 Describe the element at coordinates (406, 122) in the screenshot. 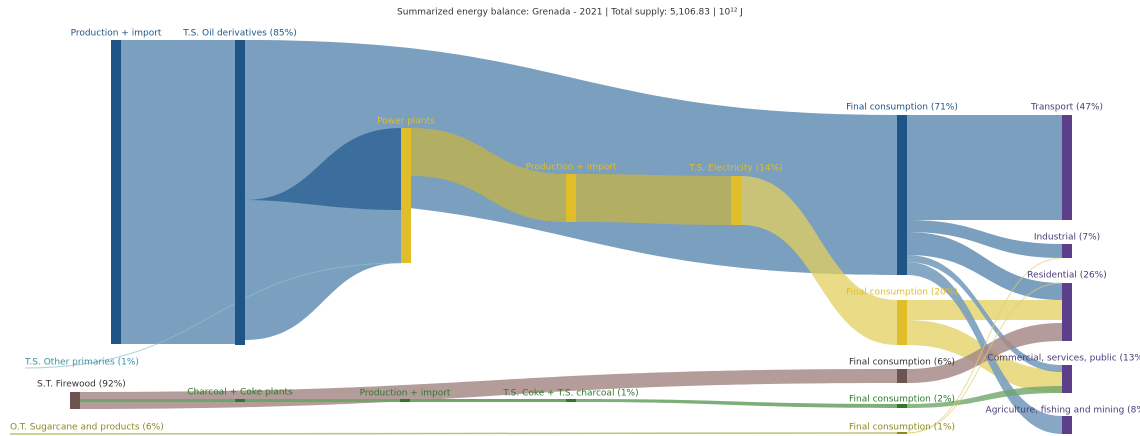

I see `node-label: Power plants` at that location.